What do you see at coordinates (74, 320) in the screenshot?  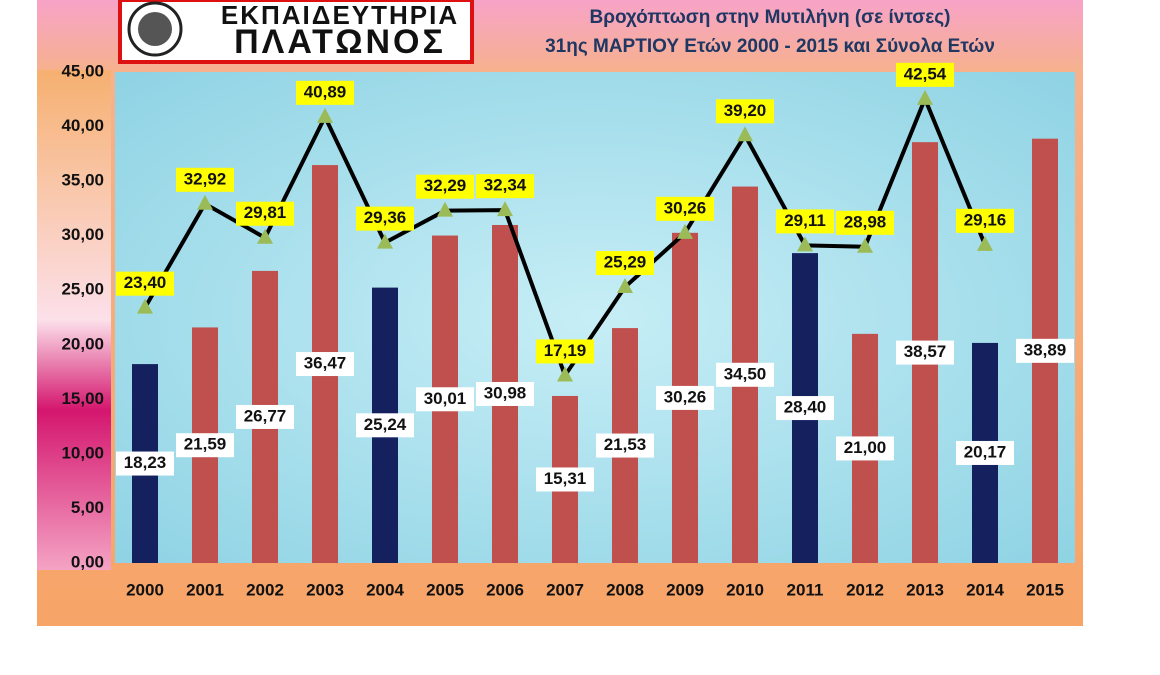 I see `axis-strip` at bounding box center [74, 320].